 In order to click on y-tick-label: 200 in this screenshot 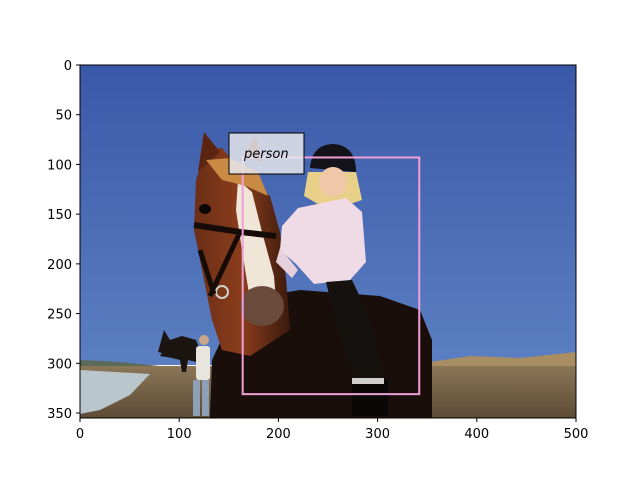, I will do `click(59, 265)`.